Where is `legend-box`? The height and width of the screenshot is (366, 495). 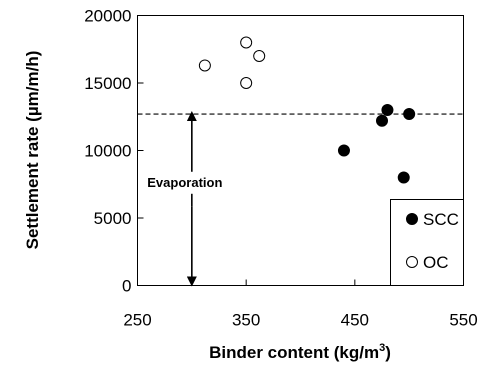
legend-box is located at coordinates (427, 242).